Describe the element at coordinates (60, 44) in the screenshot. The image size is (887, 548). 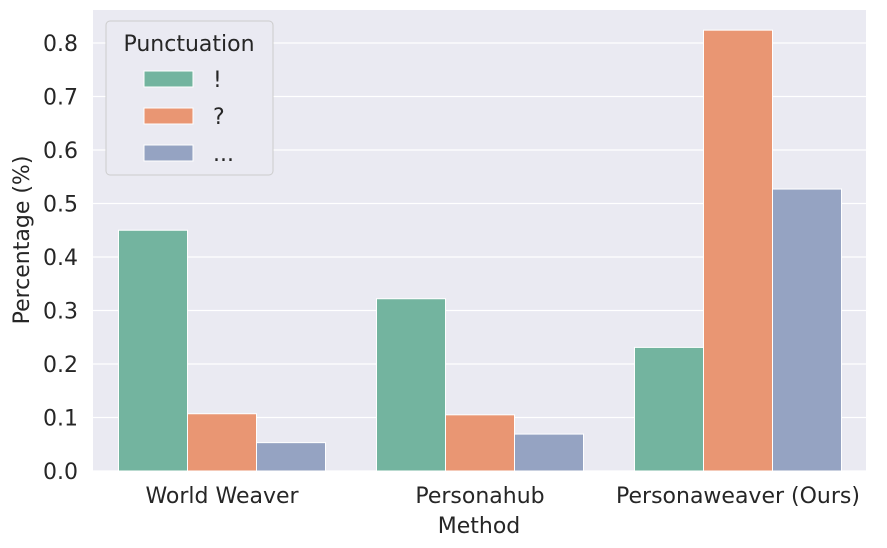
I see `y-tick-label: 0.8` at that location.